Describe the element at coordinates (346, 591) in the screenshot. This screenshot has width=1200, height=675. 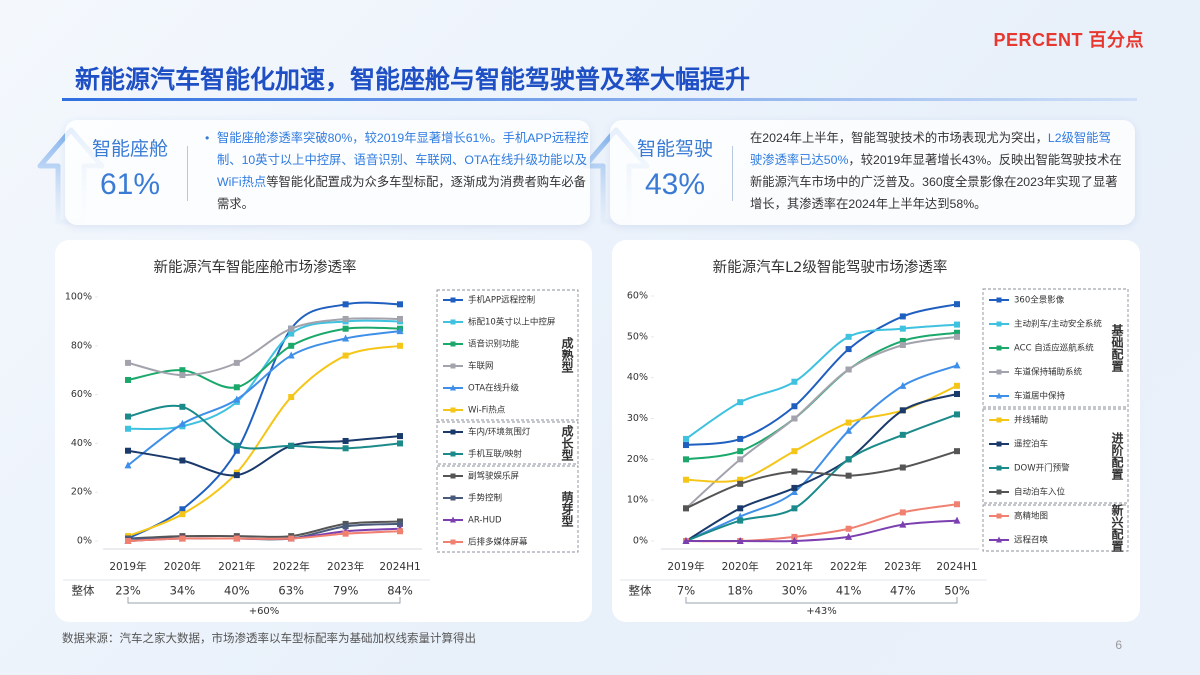
I see `overall-value: 79%` at that location.